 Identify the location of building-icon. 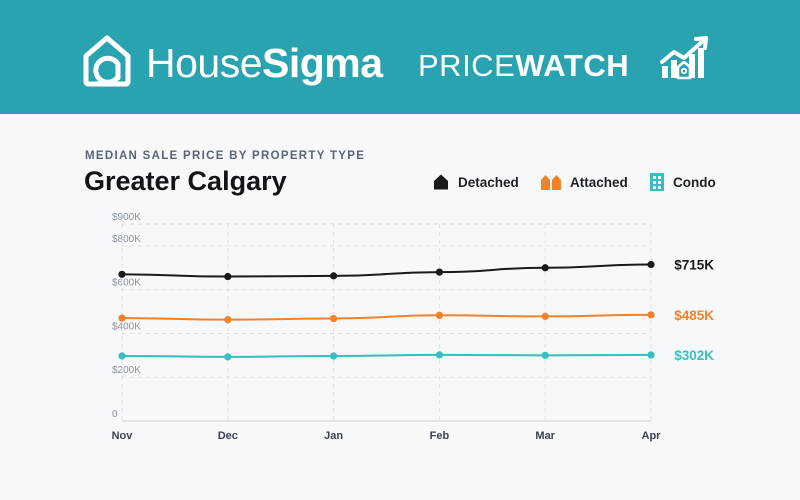
(657, 182).